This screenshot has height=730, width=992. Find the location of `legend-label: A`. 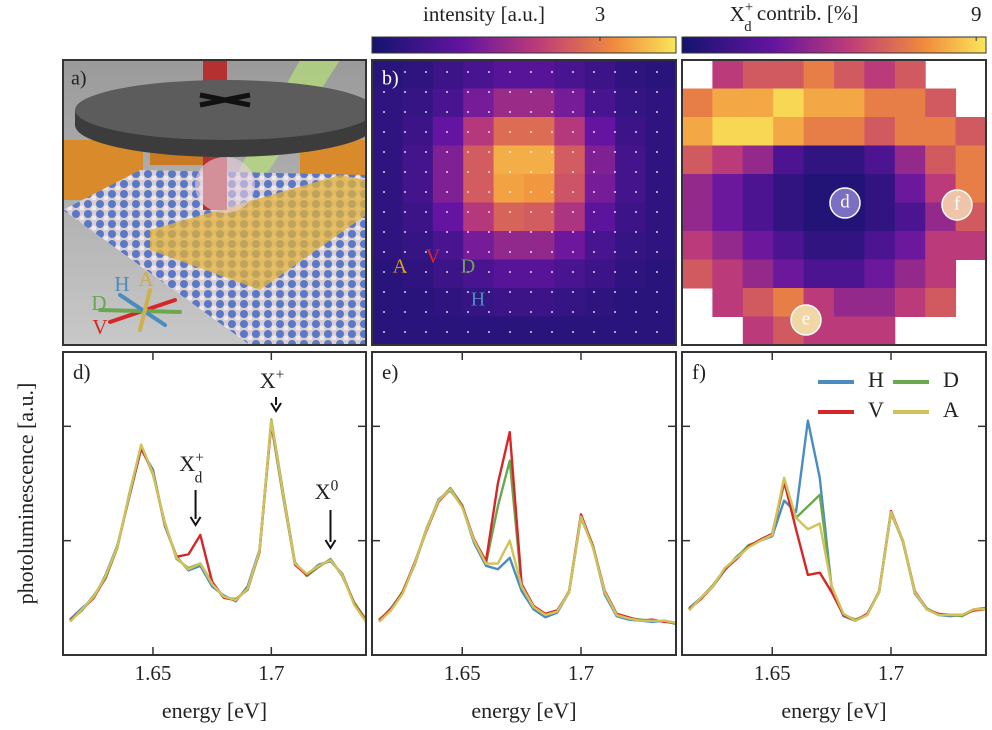

legend-label: A is located at coordinates (951, 409).